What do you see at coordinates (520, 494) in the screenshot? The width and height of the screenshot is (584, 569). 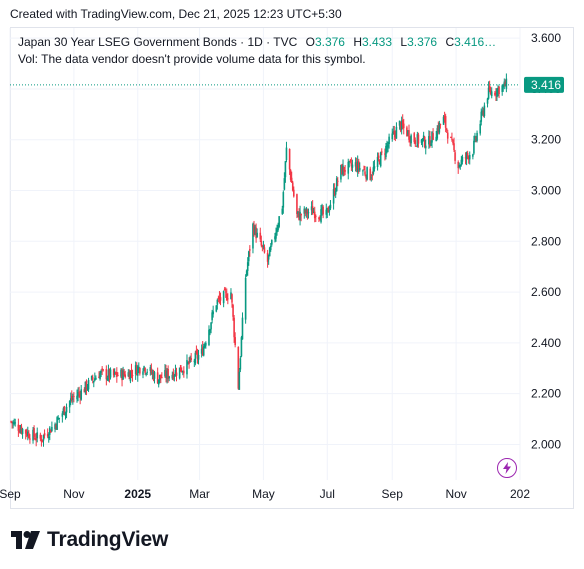 I see `x-tick-label: 202` at bounding box center [520, 494].